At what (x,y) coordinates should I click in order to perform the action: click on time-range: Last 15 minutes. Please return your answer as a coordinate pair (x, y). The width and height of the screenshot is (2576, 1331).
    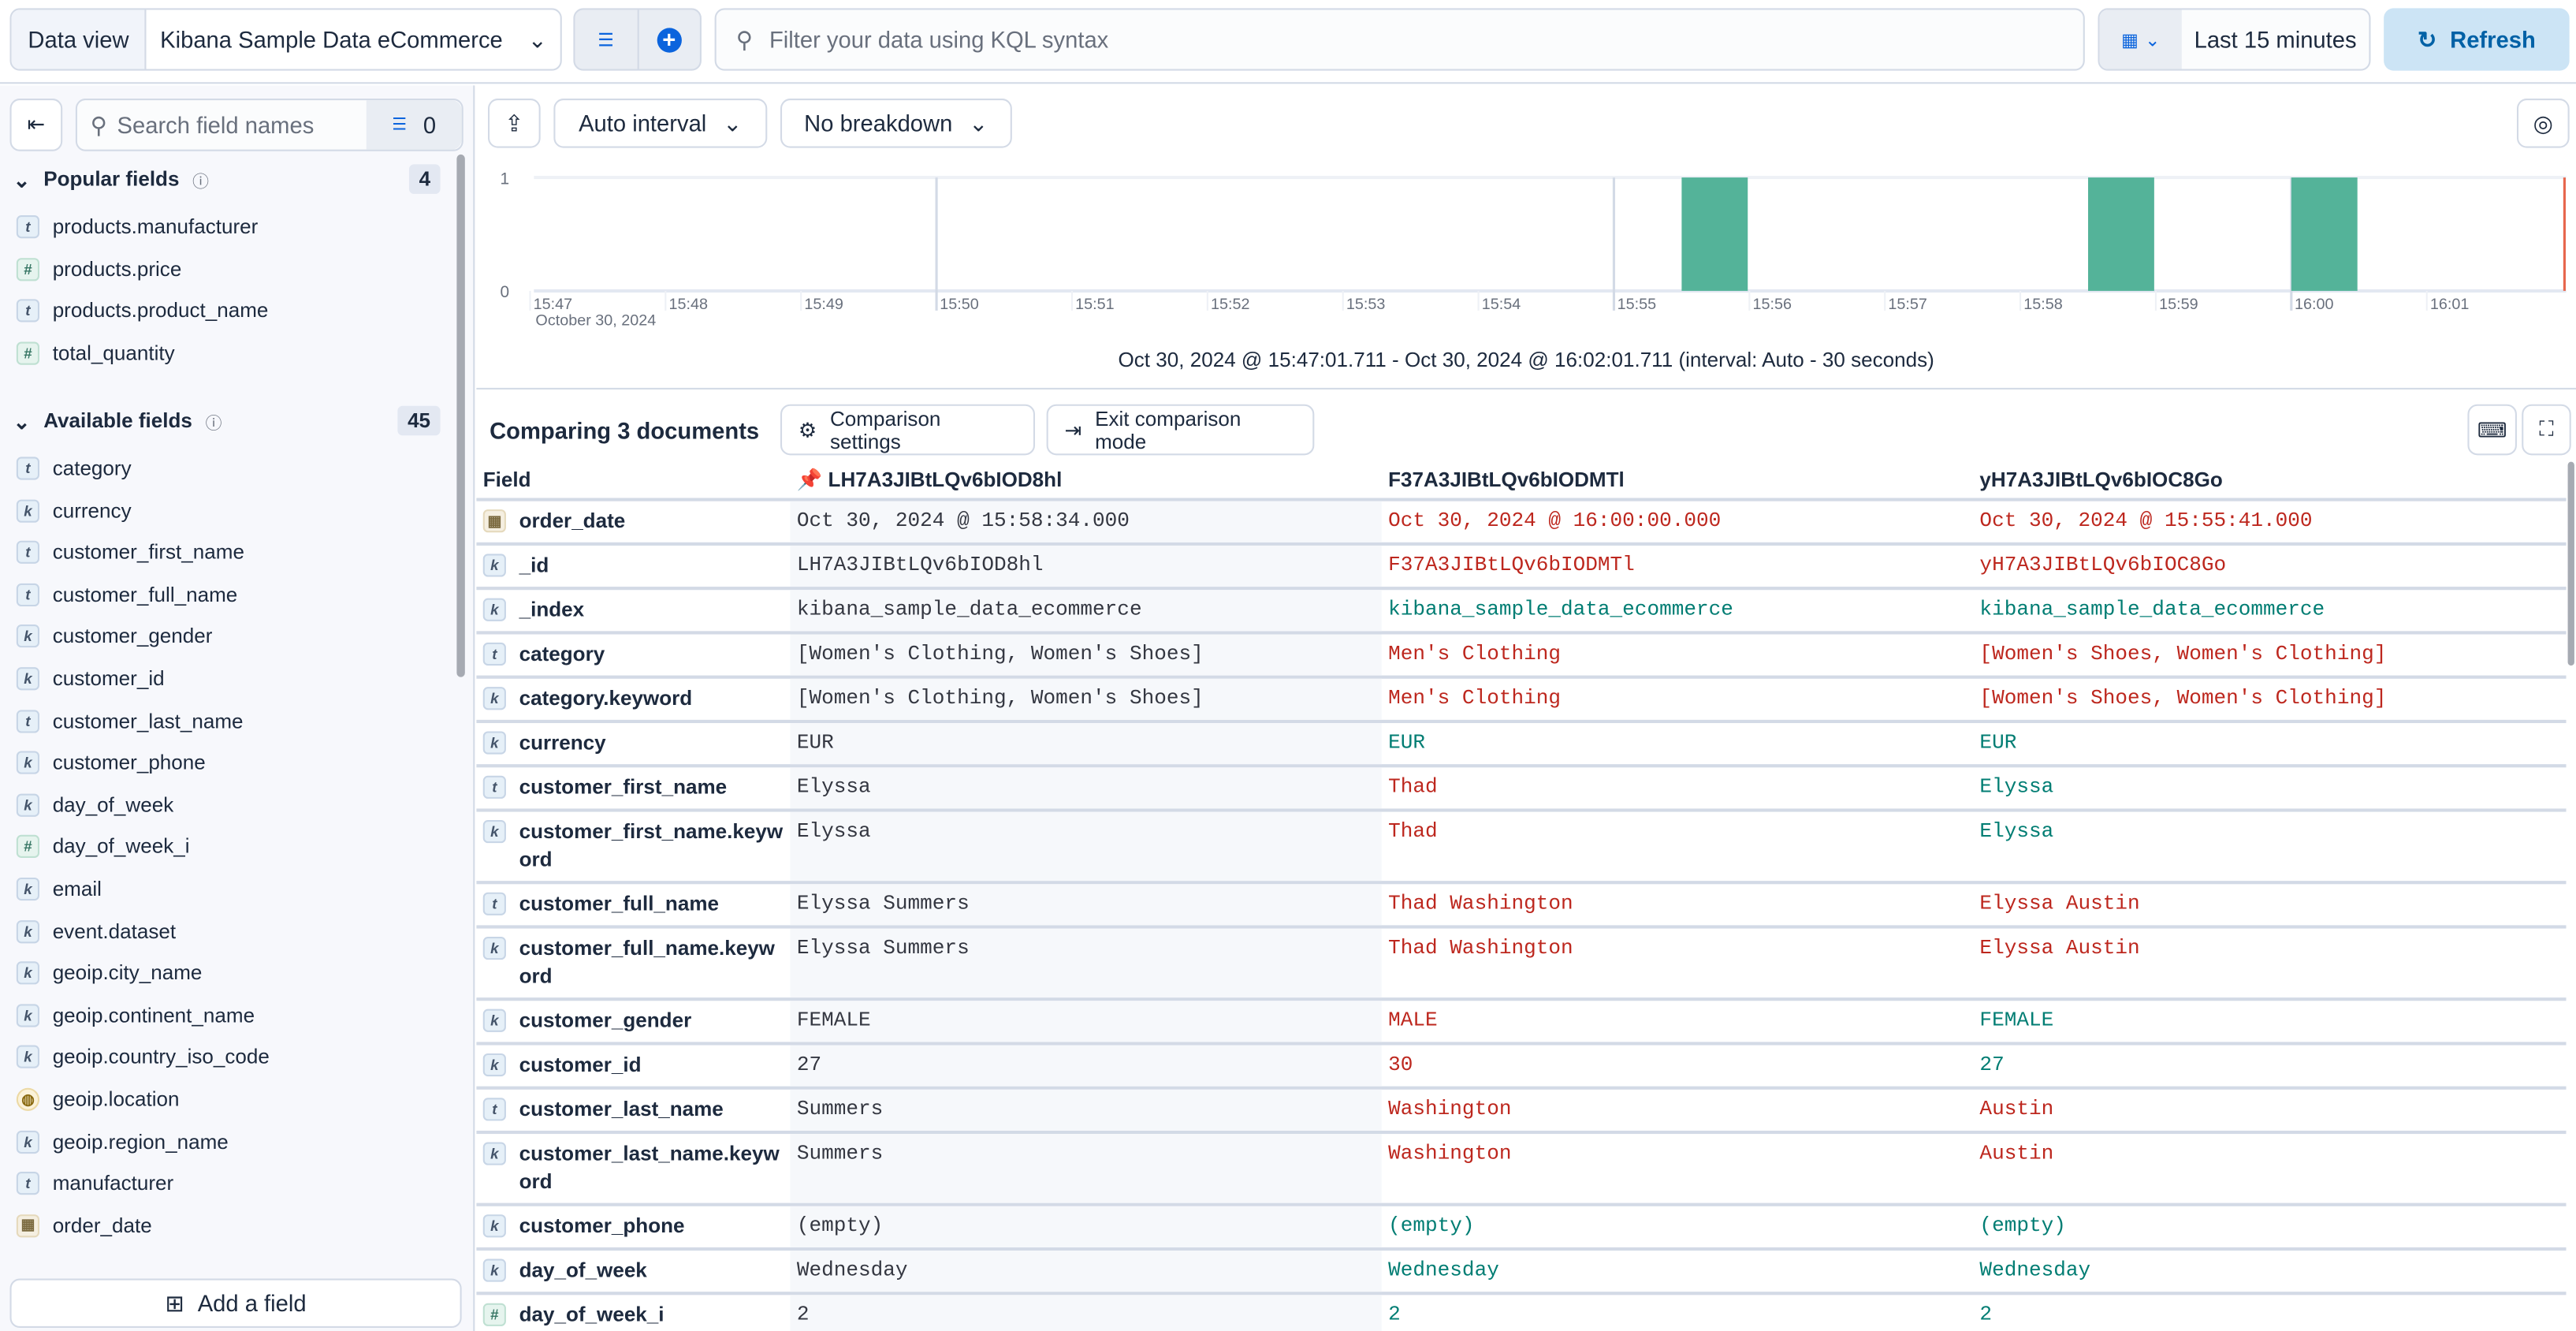
    Looking at the image, I should click on (2275, 39).